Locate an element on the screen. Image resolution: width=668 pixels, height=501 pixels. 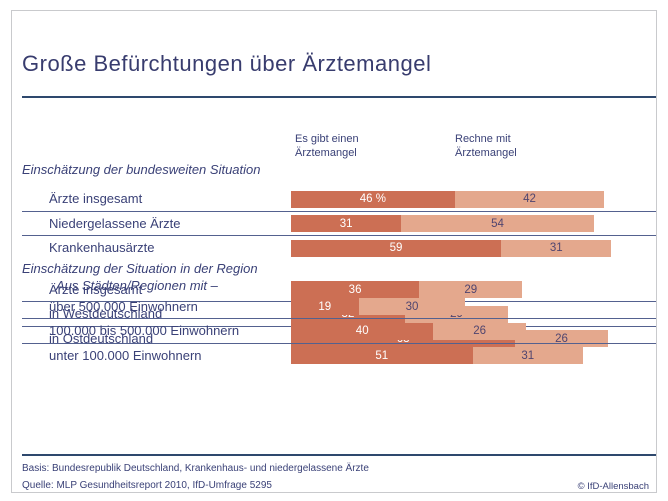
footer-copyright: © IfD-Allensbach is located at coordinates (613, 486).